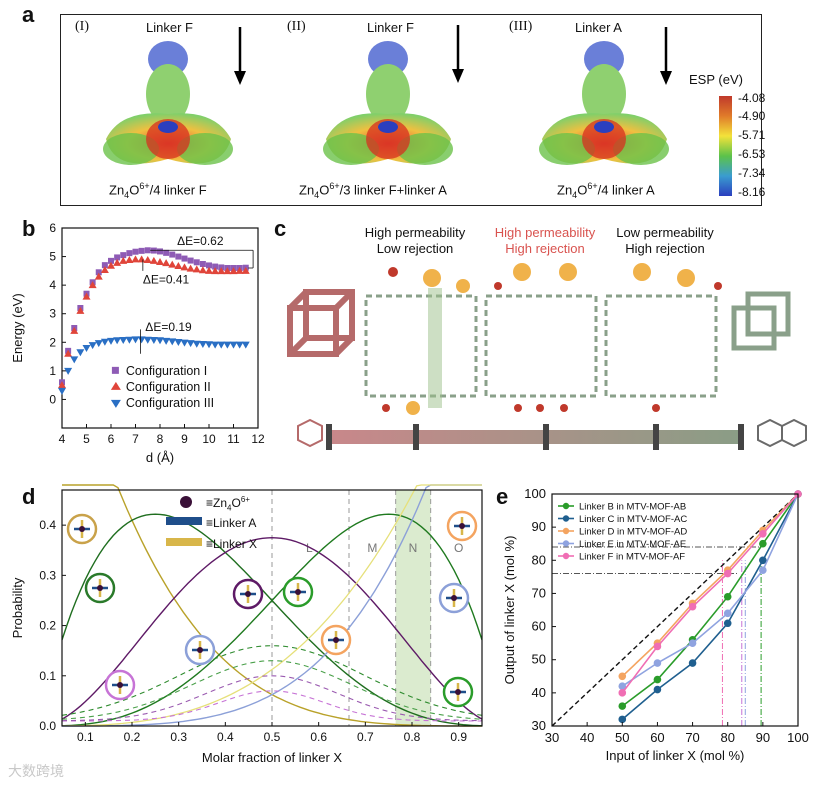 This screenshot has height=787, width=820. I want to click on xtick-label-d: 0.7, so click(365, 737).